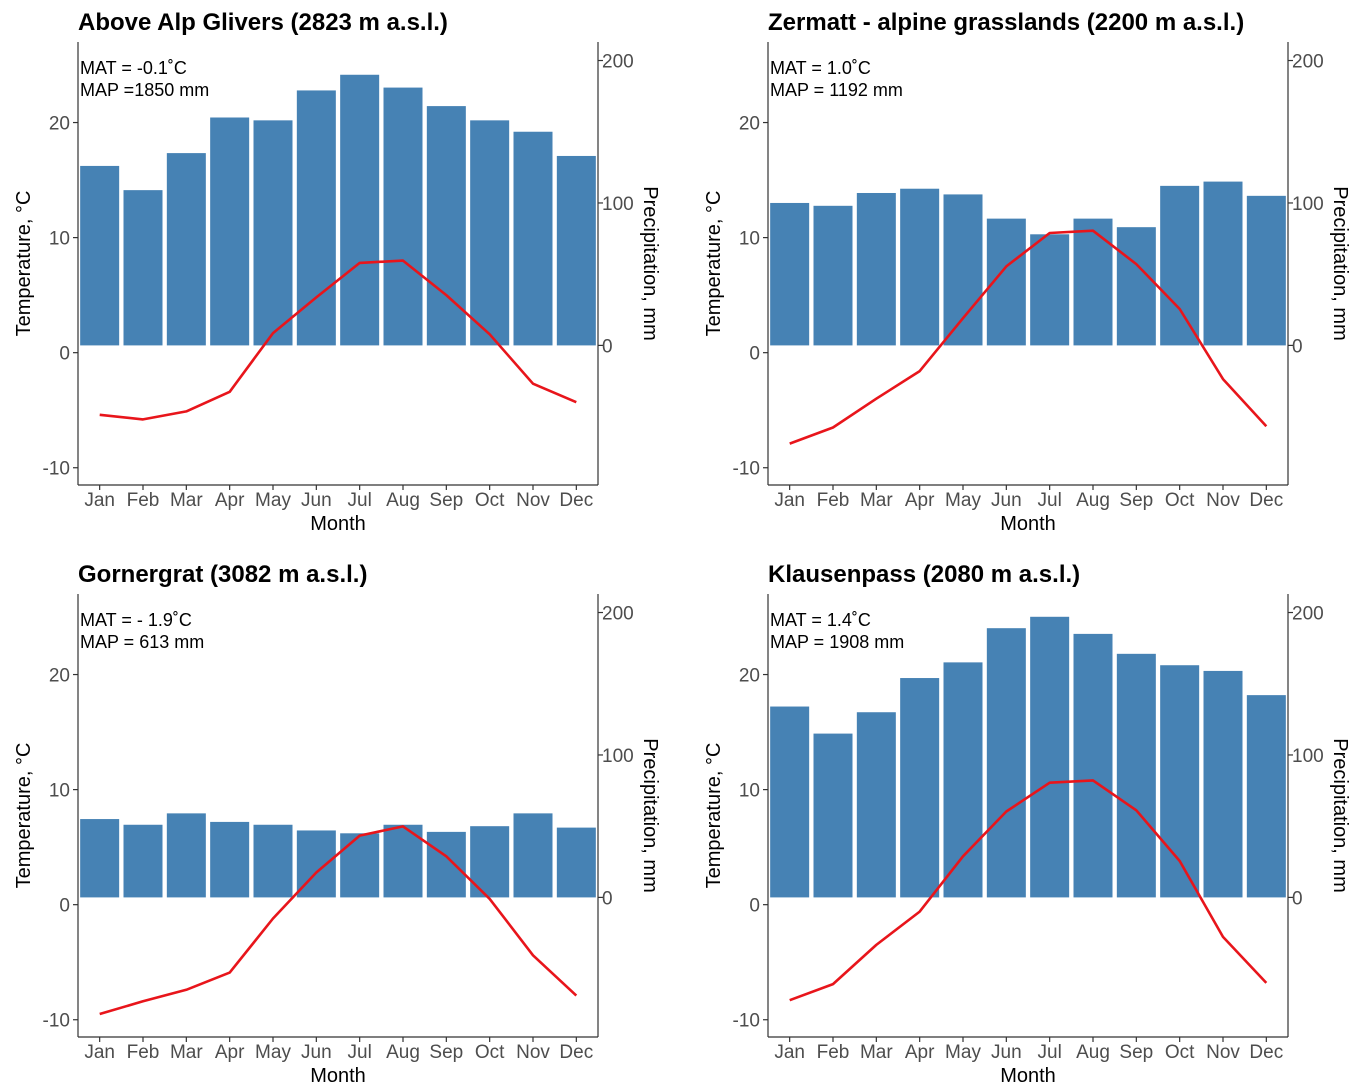 This screenshot has height=1092, width=1363. What do you see at coordinates (100, 255) in the screenshot?
I see `precipitation-bar-jan` at bounding box center [100, 255].